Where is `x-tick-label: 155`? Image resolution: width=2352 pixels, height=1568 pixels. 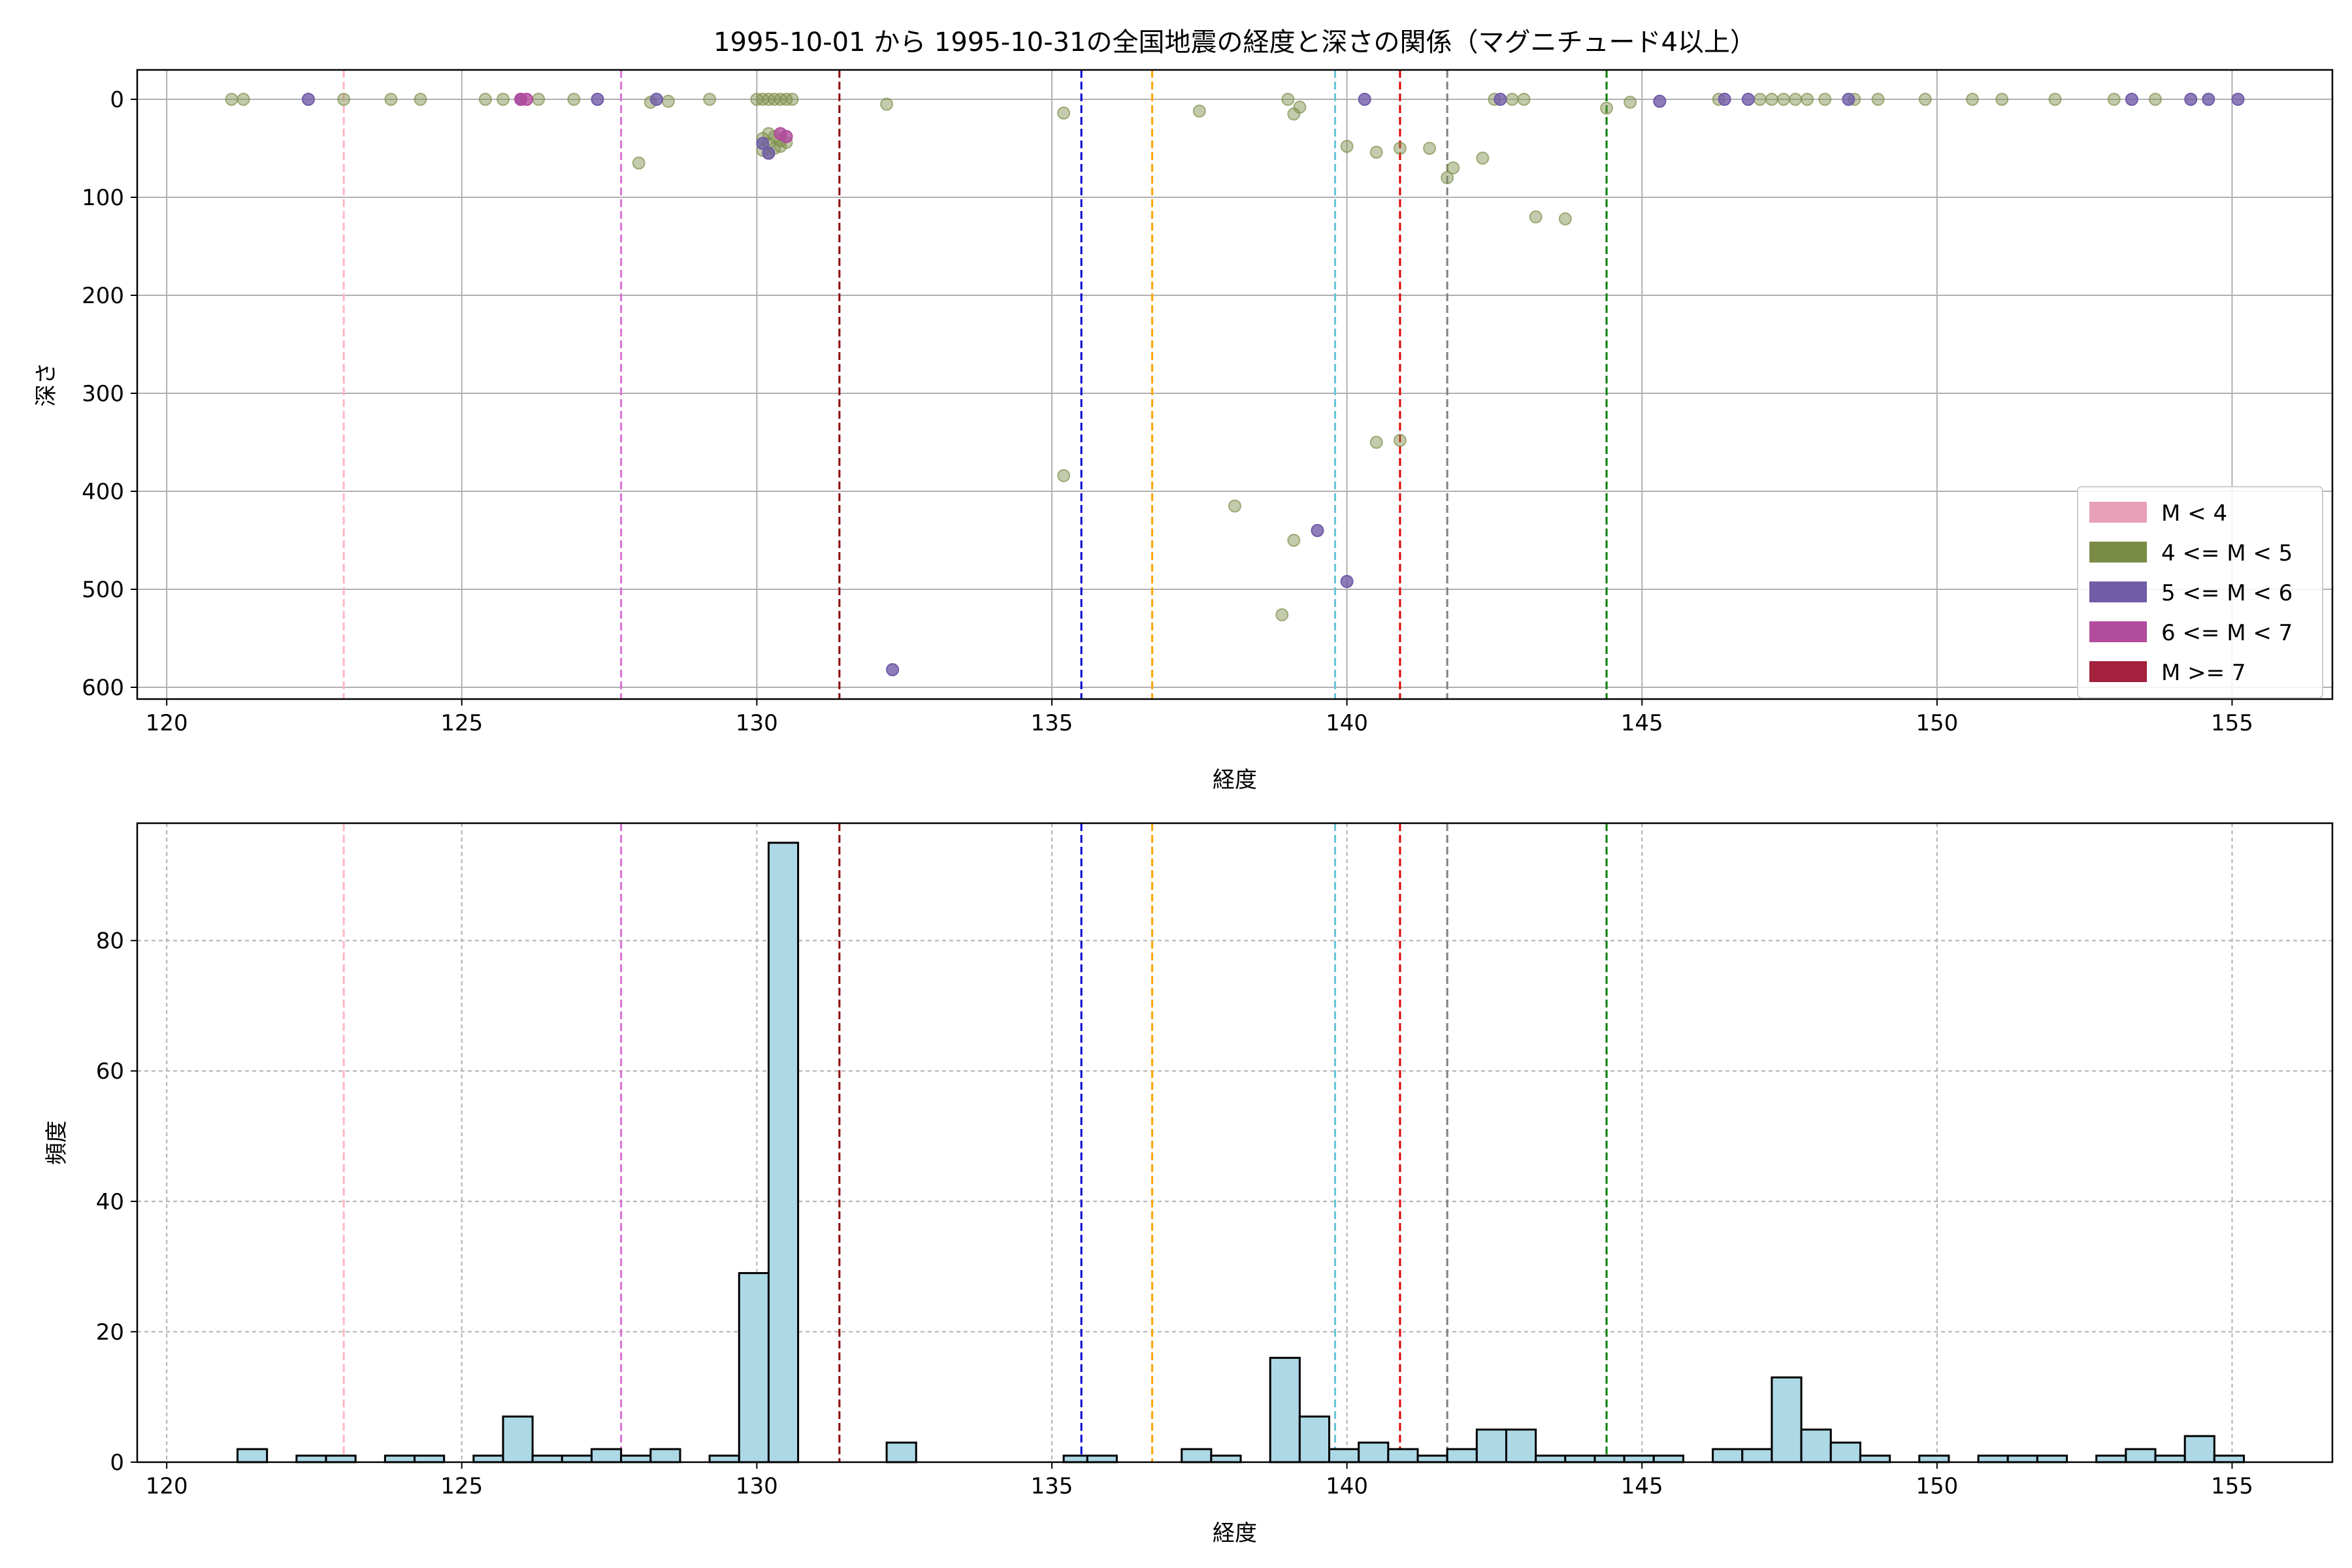
x-tick-label: 155 is located at coordinates (2232, 1486).